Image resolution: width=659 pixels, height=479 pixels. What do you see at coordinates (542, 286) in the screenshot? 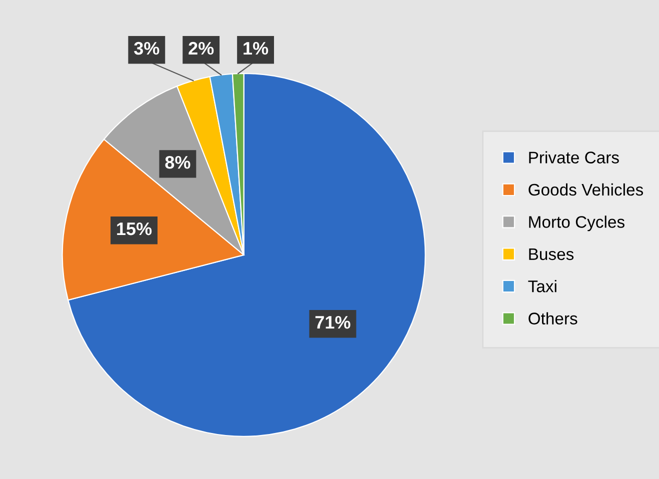
I see `legend-label: Taxi` at bounding box center [542, 286].